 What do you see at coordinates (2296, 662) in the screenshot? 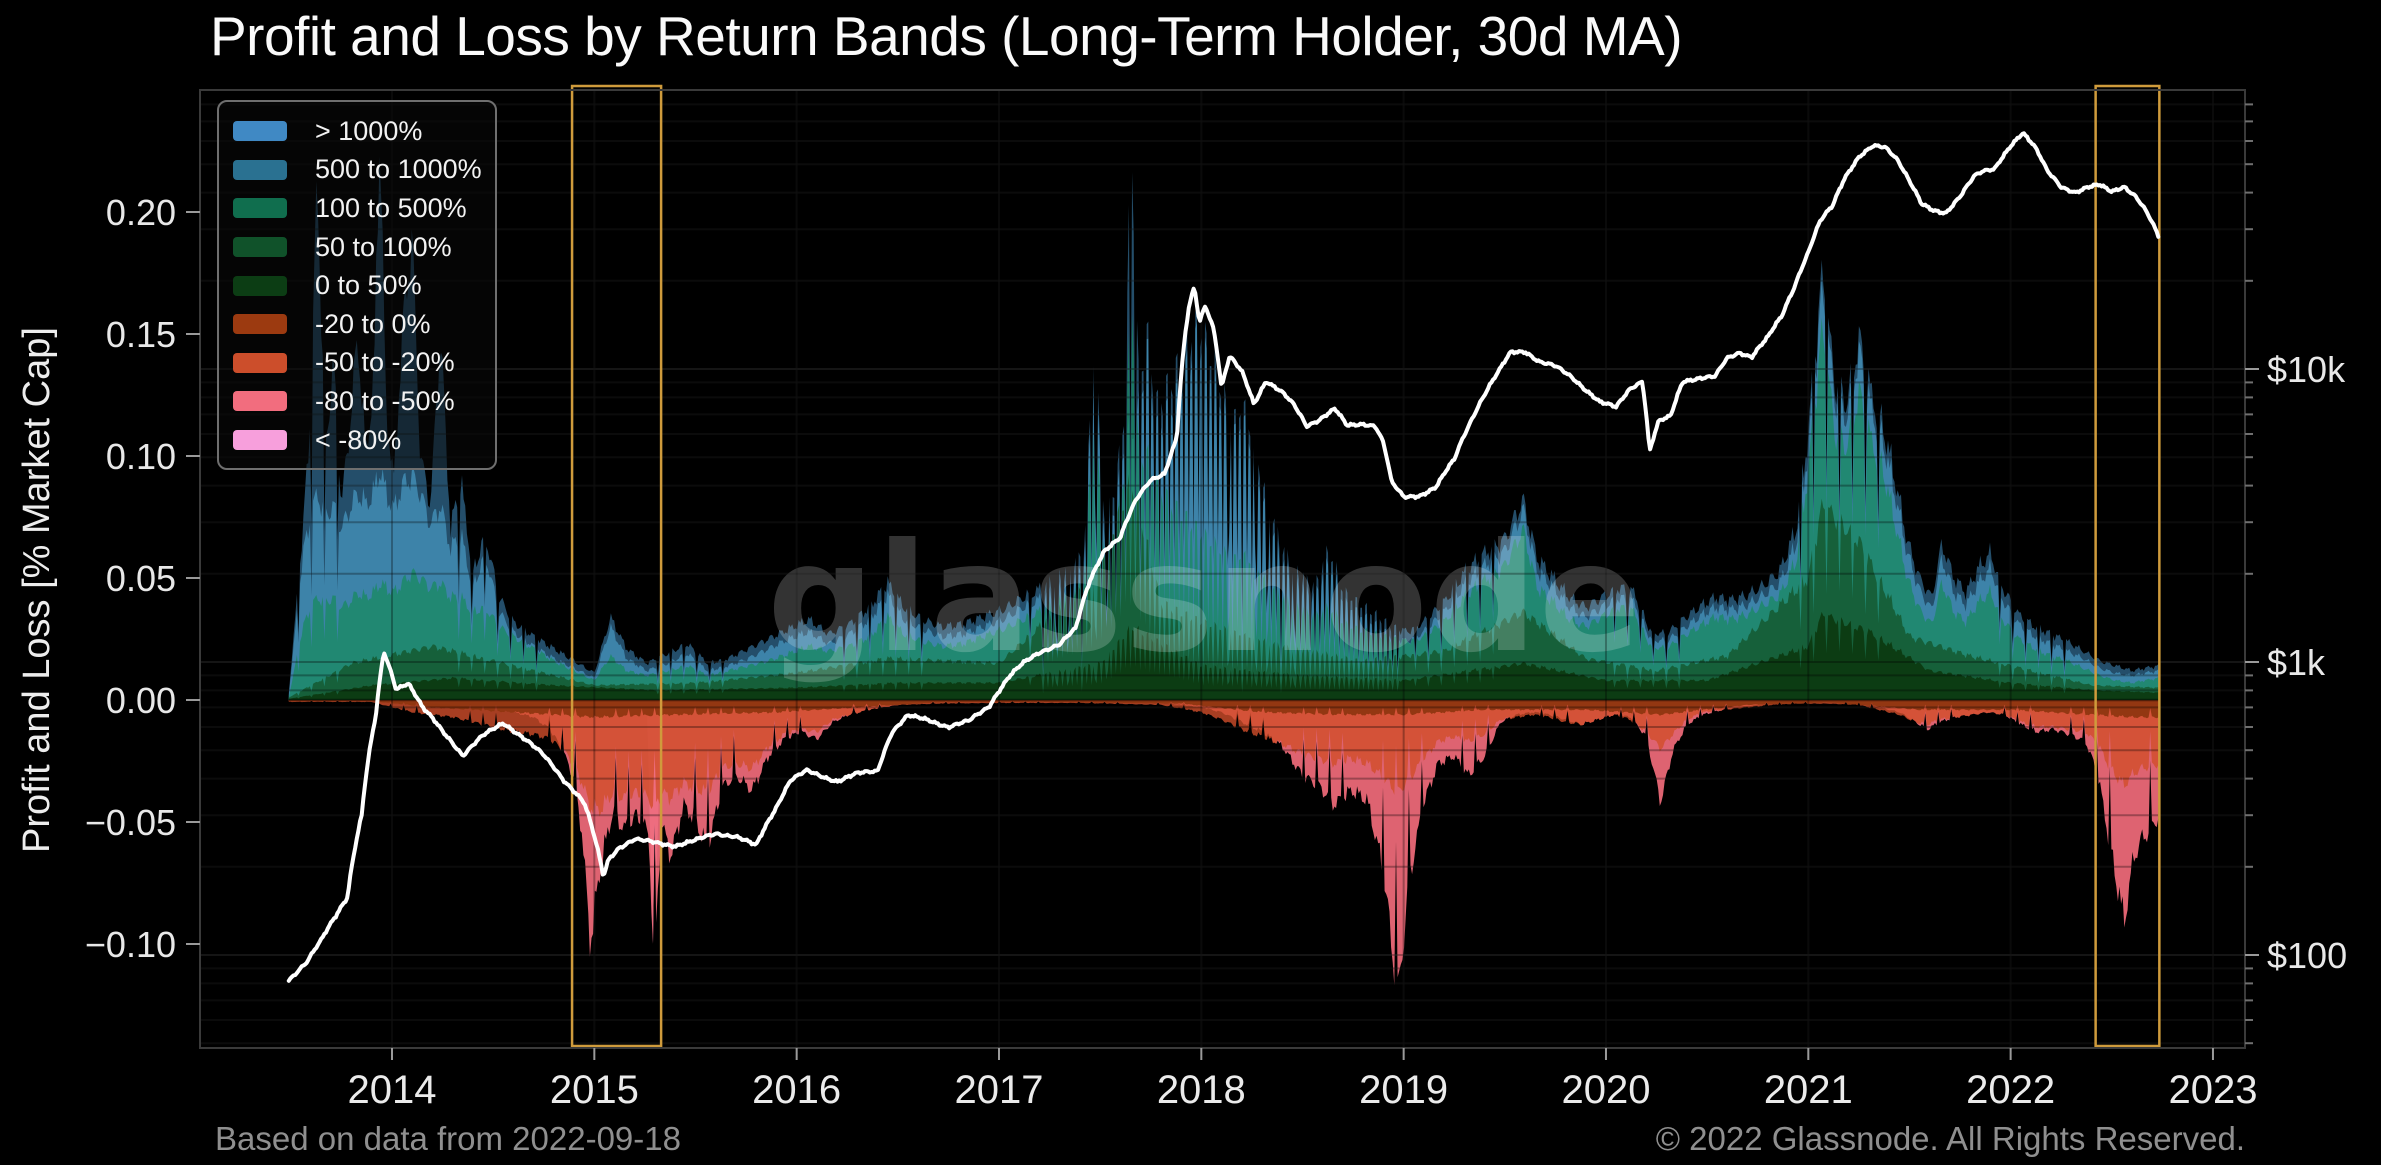
I see `right-axis-label: $1k` at bounding box center [2296, 662].